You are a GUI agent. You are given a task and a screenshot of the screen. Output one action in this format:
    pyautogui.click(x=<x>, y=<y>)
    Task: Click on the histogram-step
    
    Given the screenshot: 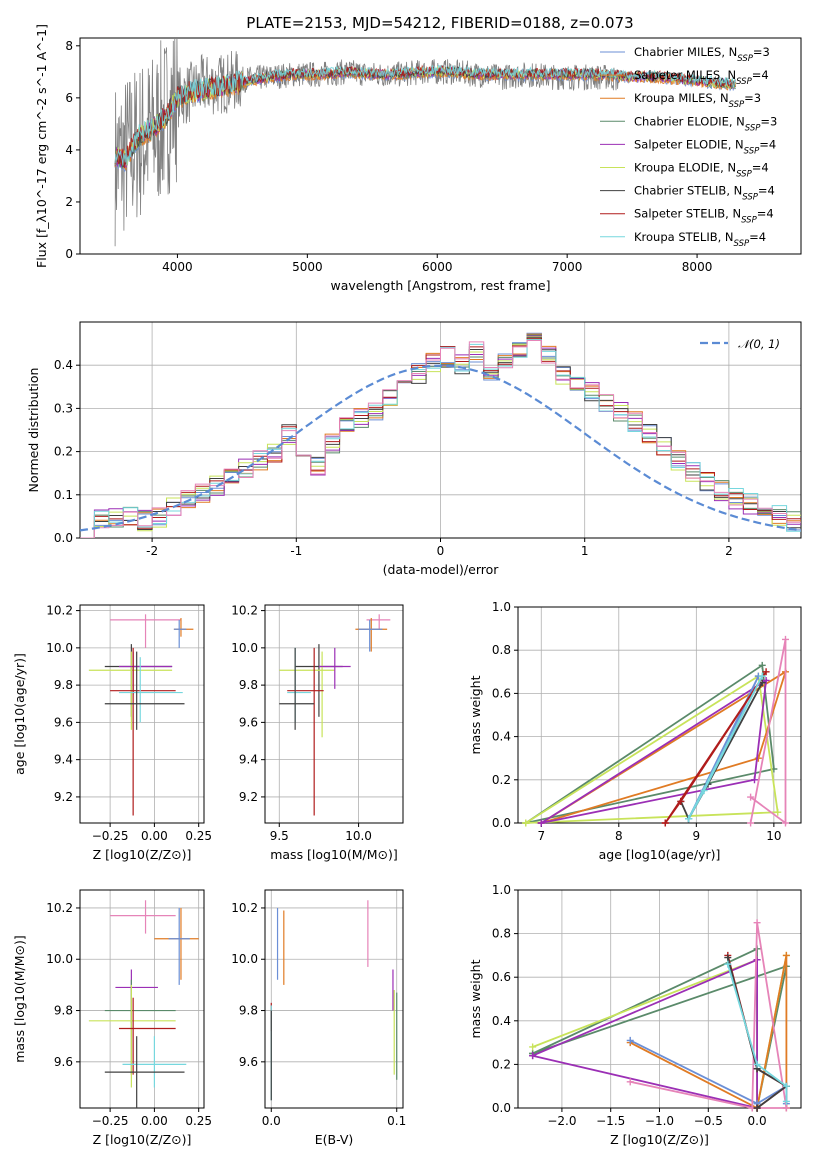 What is the action you would take?
    pyautogui.click(x=440, y=439)
    